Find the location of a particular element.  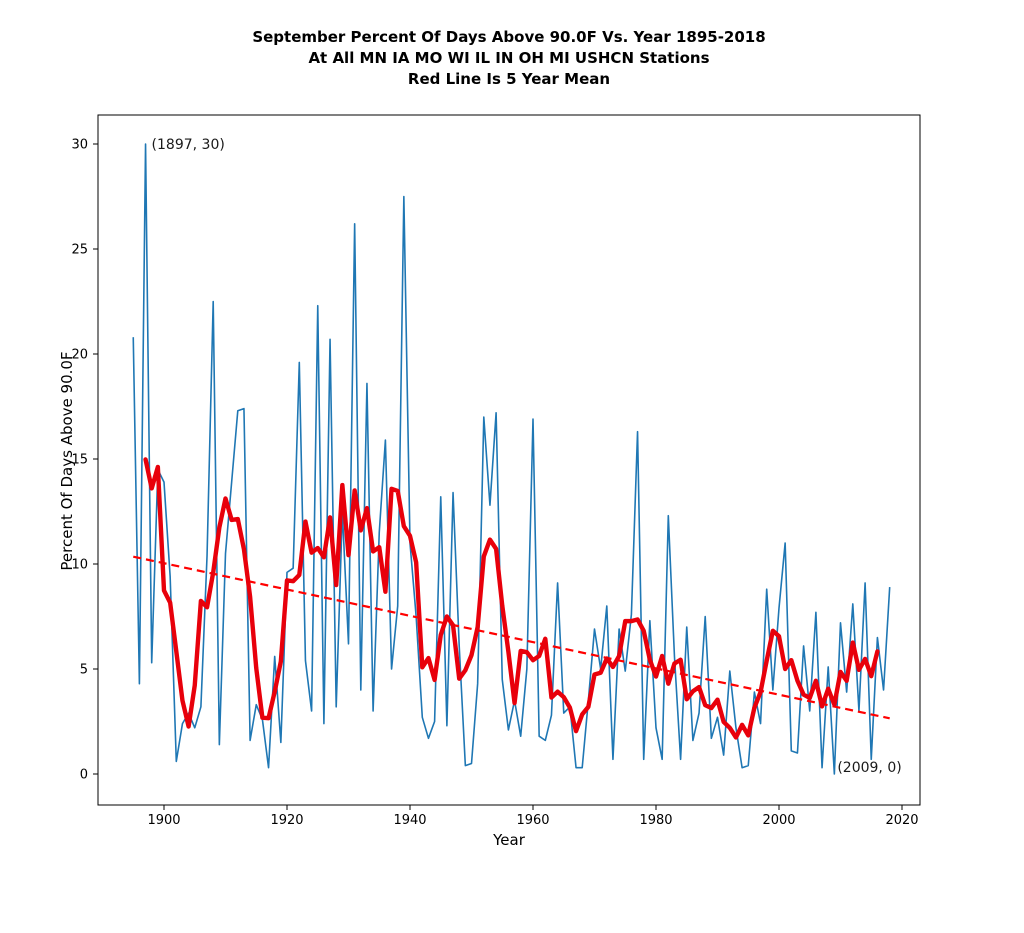

y-tick-label: 30 is located at coordinates (79, 145).